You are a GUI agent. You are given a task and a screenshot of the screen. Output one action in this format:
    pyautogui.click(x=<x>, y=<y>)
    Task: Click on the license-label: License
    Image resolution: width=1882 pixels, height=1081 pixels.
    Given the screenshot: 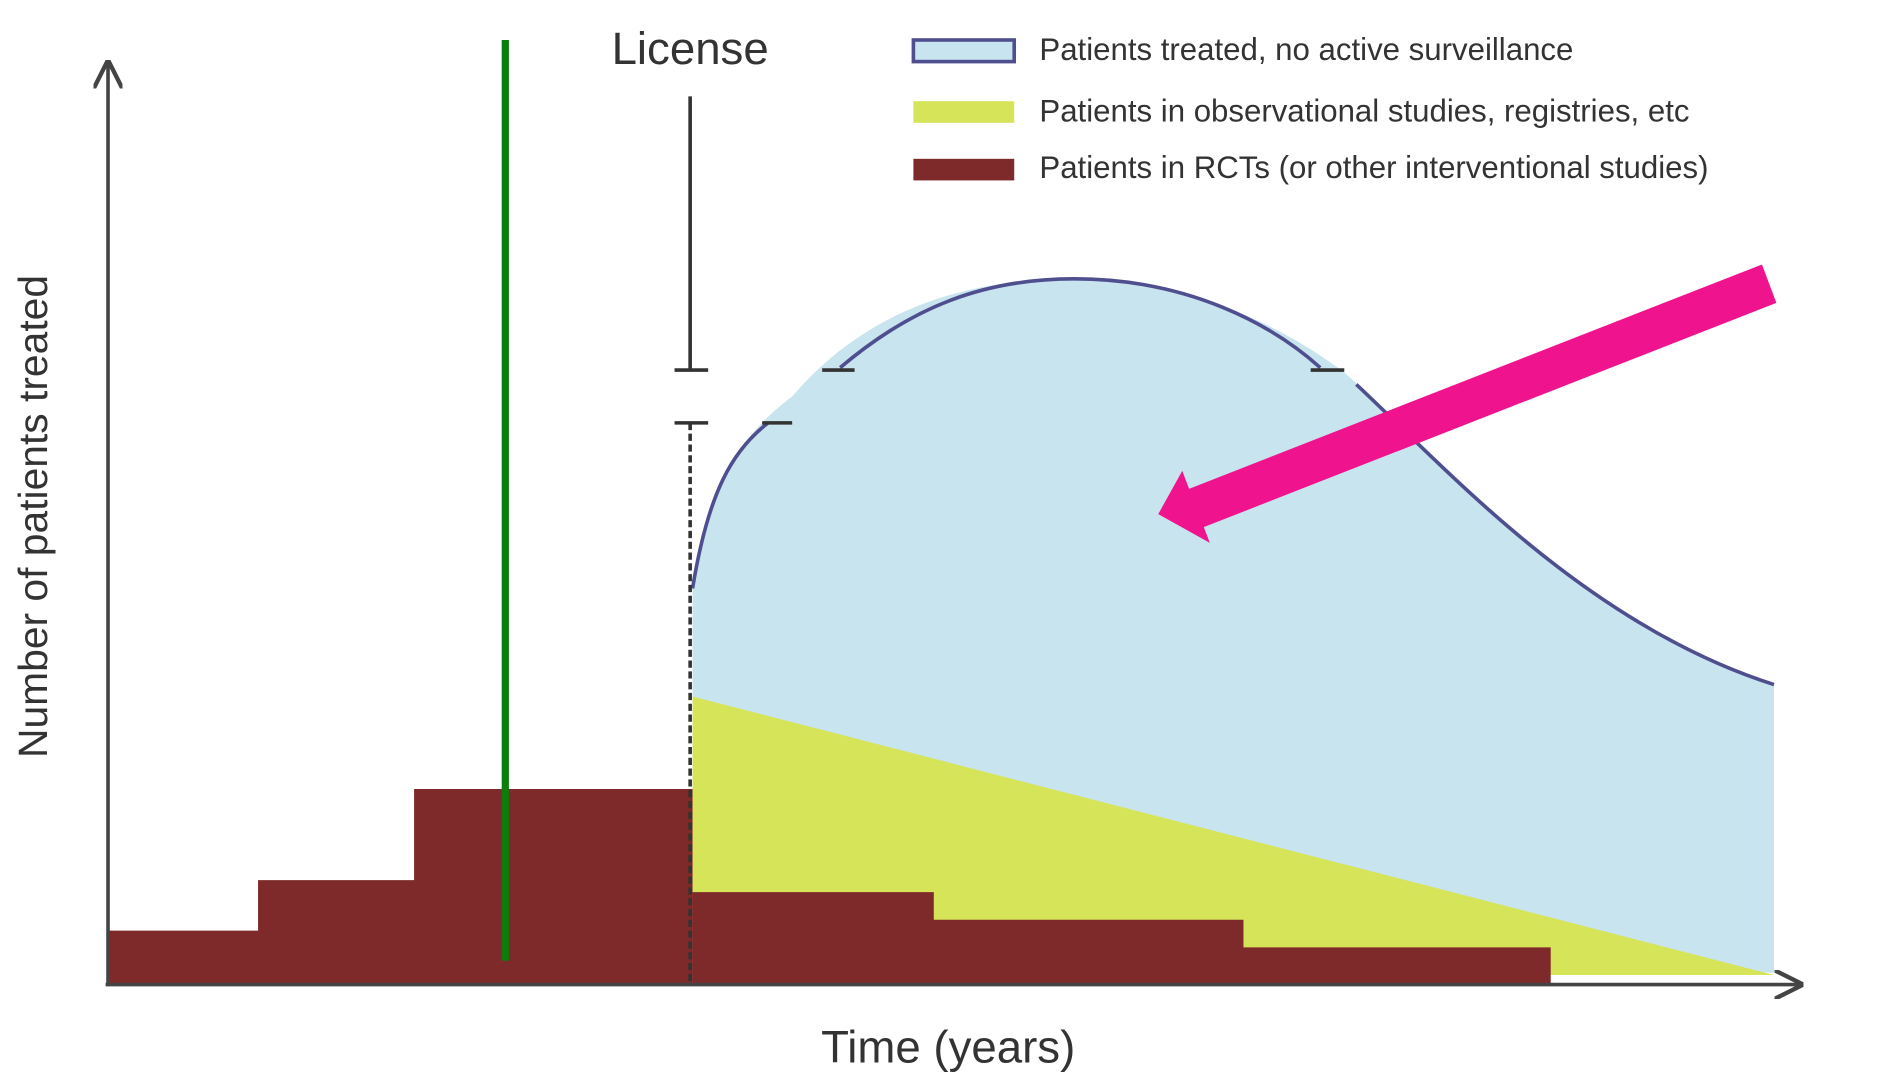 What is the action you would take?
    pyautogui.click(x=690, y=48)
    